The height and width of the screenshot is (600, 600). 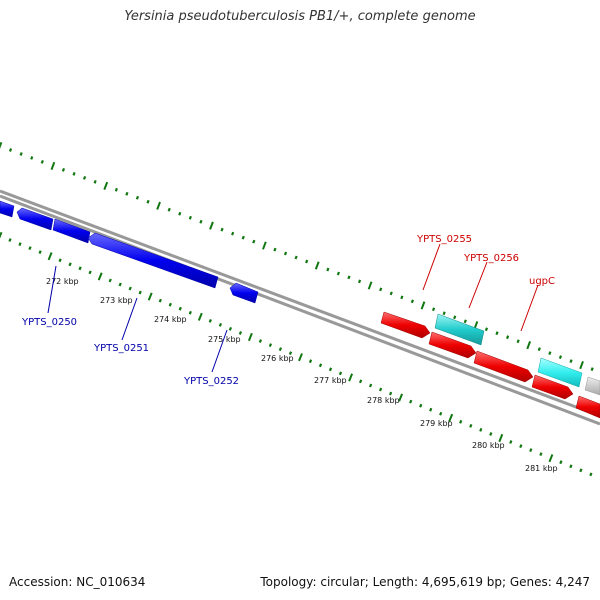 I want to click on gene-label-ypts0251: YPTS_0251, so click(x=121, y=348).